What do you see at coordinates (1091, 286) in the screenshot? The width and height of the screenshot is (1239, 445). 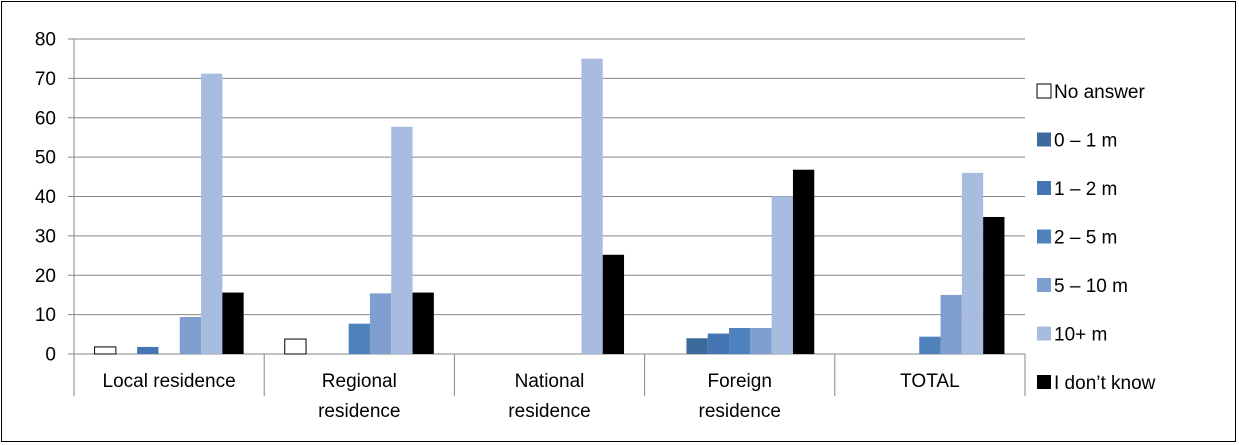 I see `legend-label: 5 – 10 m` at bounding box center [1091, 286].